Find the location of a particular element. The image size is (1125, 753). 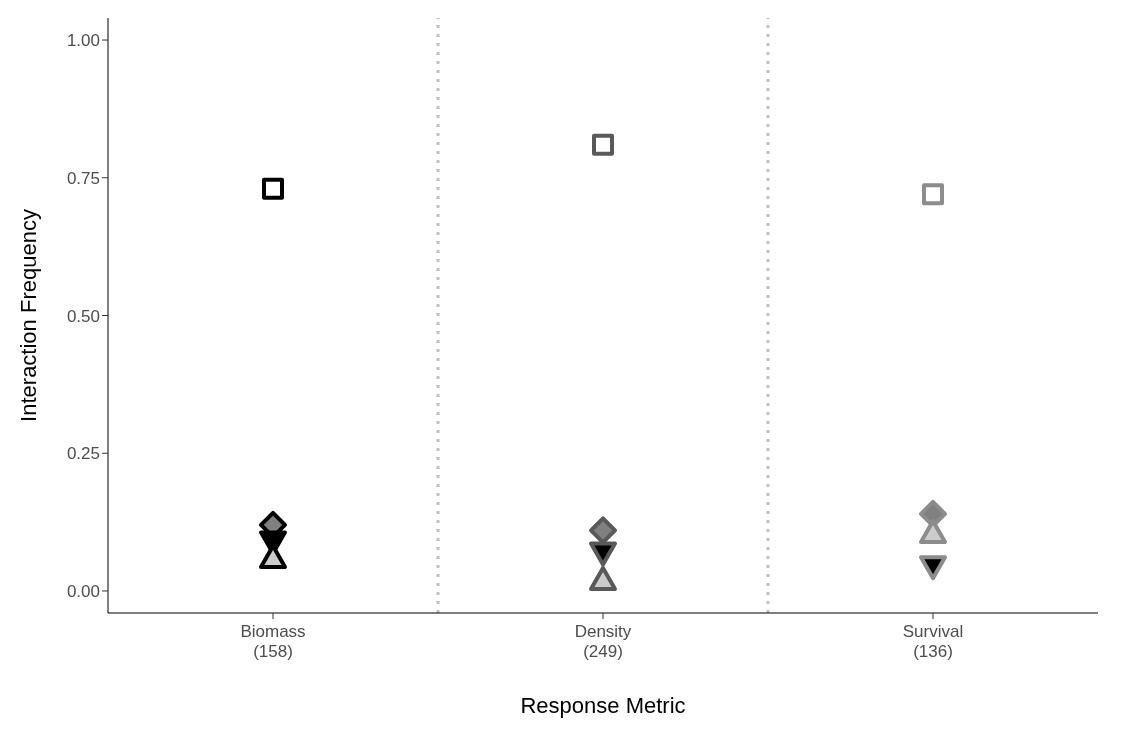

y-tick-label: 0.00 is located at coordinates (83, 591).